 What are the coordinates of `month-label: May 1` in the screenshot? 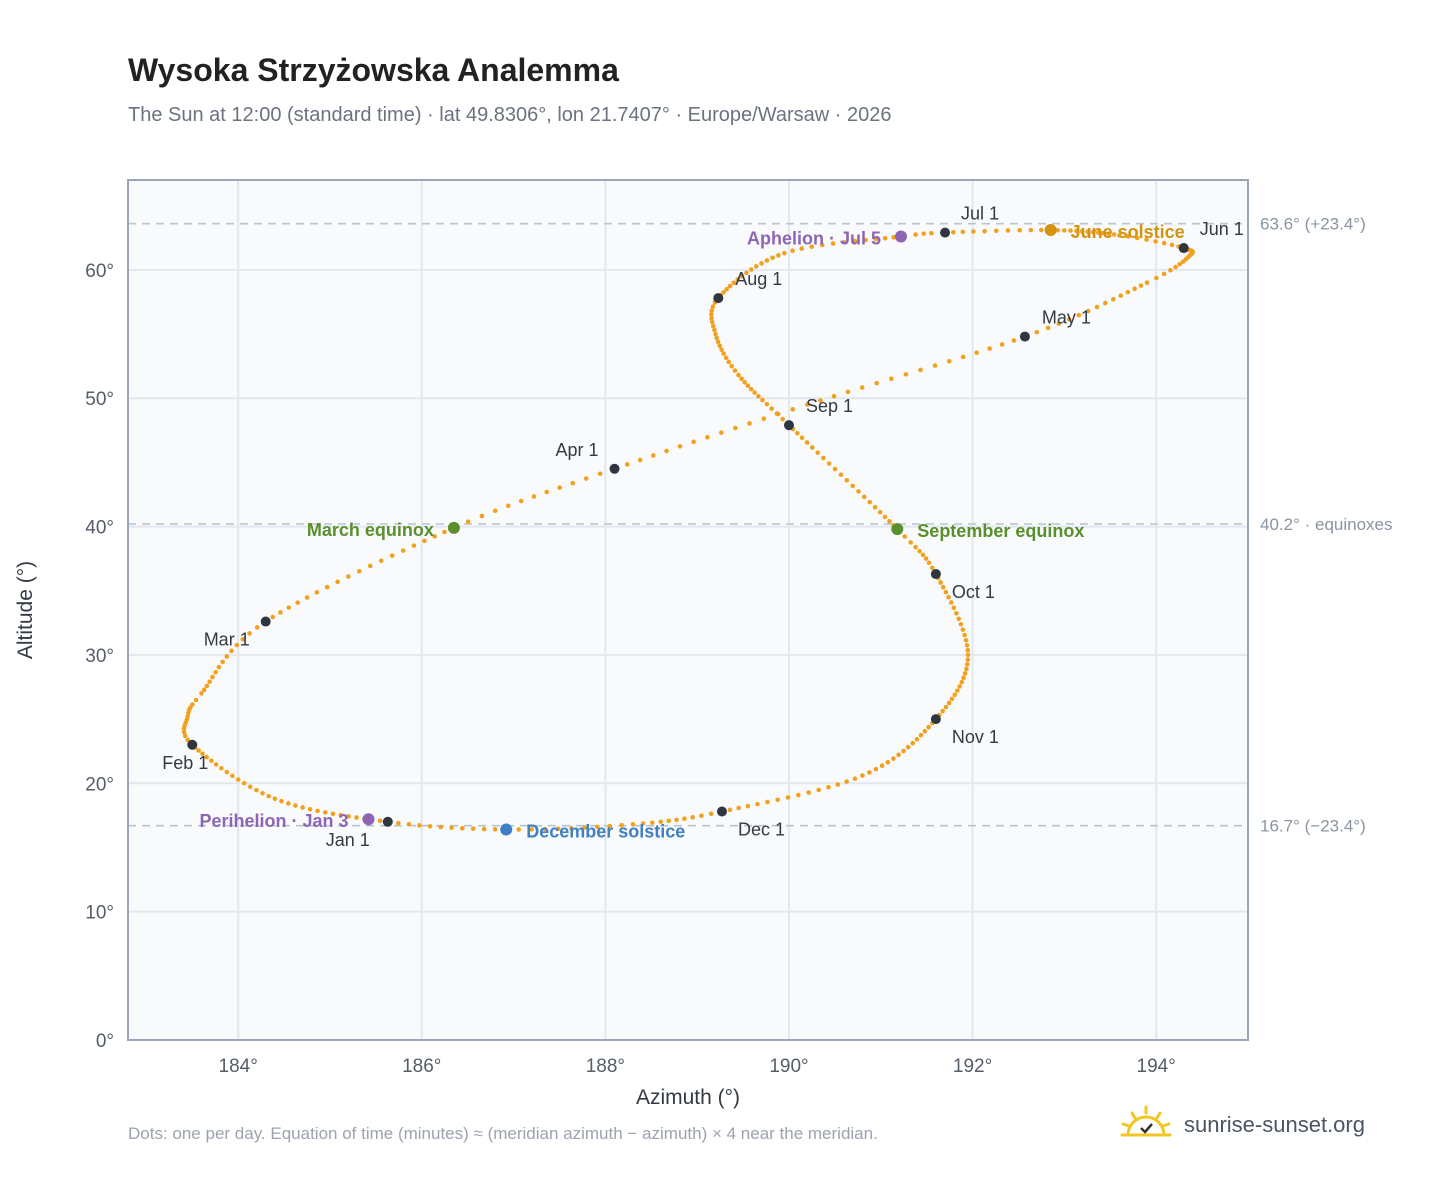 It's located at (1066, 318).